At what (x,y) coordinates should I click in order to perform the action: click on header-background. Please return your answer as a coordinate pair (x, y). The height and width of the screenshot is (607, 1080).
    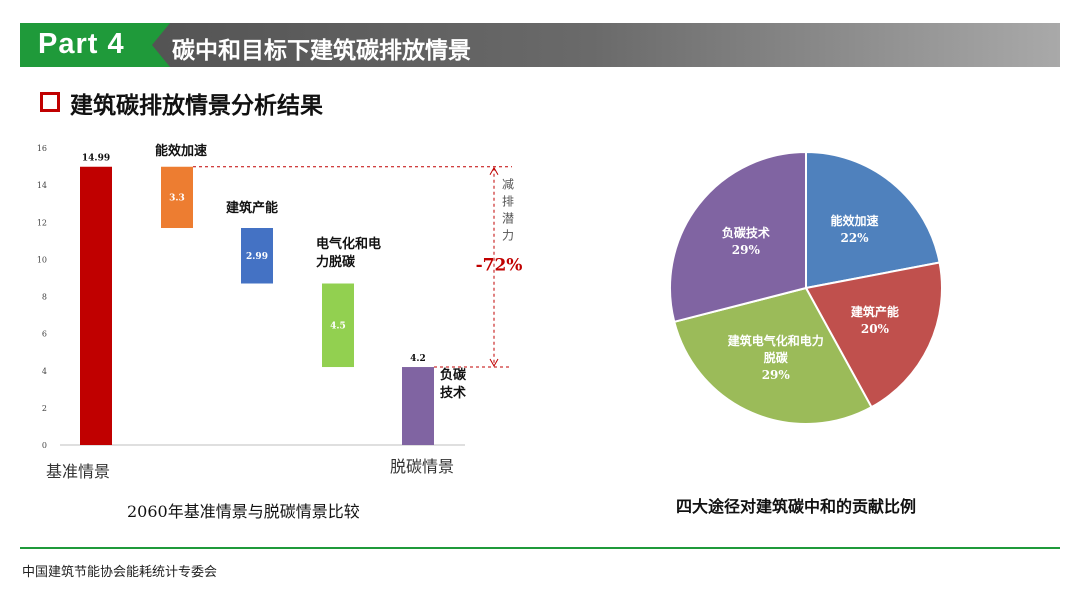
    Looking at the image, I should click on (540, 45).